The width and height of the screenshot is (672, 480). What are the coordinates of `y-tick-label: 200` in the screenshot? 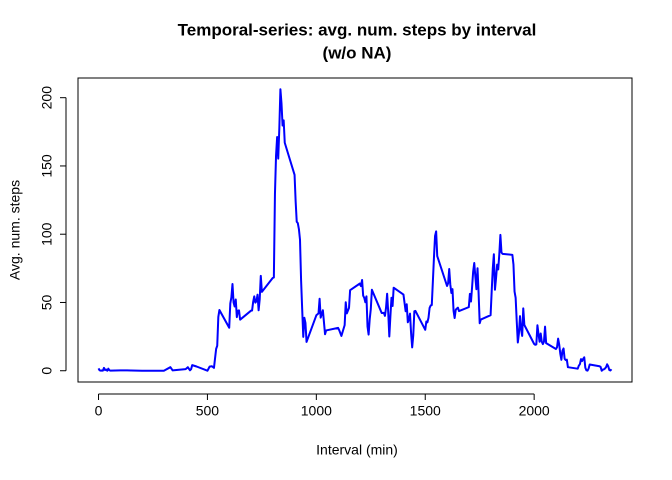 It's located at (47, 98).